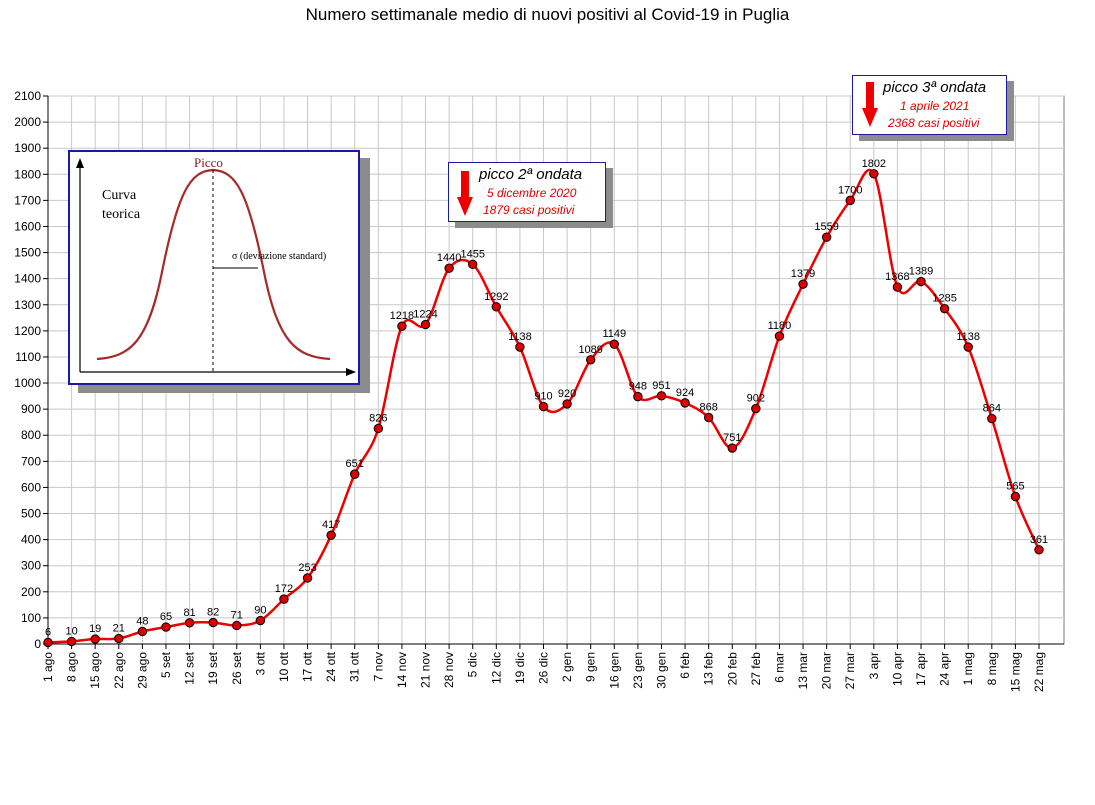 This screenshot has height=805, width=1095. I want to click on curve-label-line1: Curva, so click(119, 195).